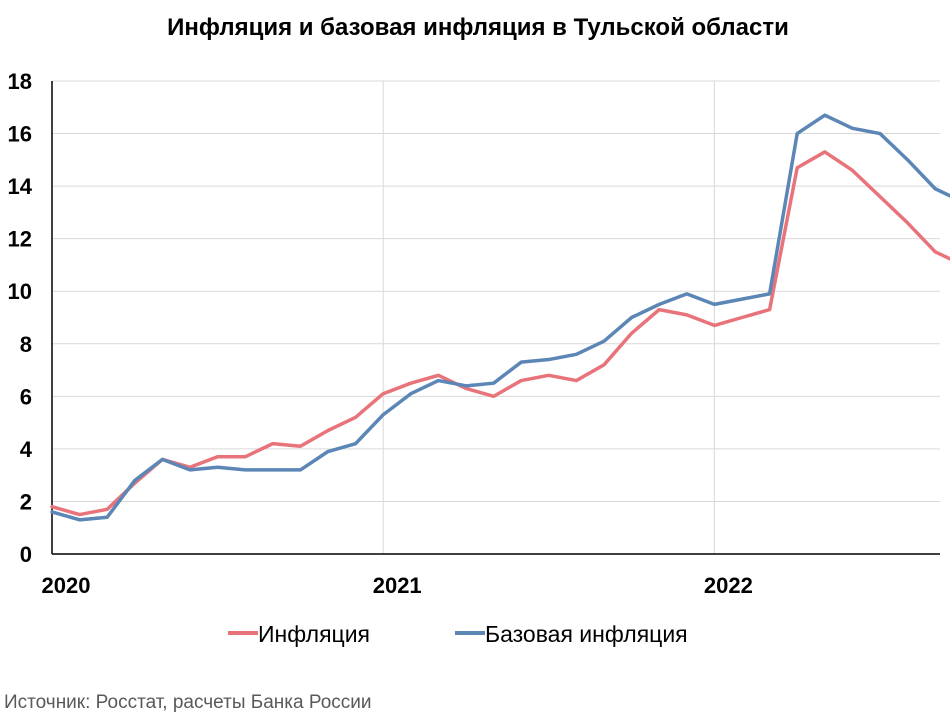 The image size is (950, 713). What do you see at coordinates (458, 634) in the screenshot?
I see `legend: Инфляция Базовая инфляция` at bounding box center [458, 634].